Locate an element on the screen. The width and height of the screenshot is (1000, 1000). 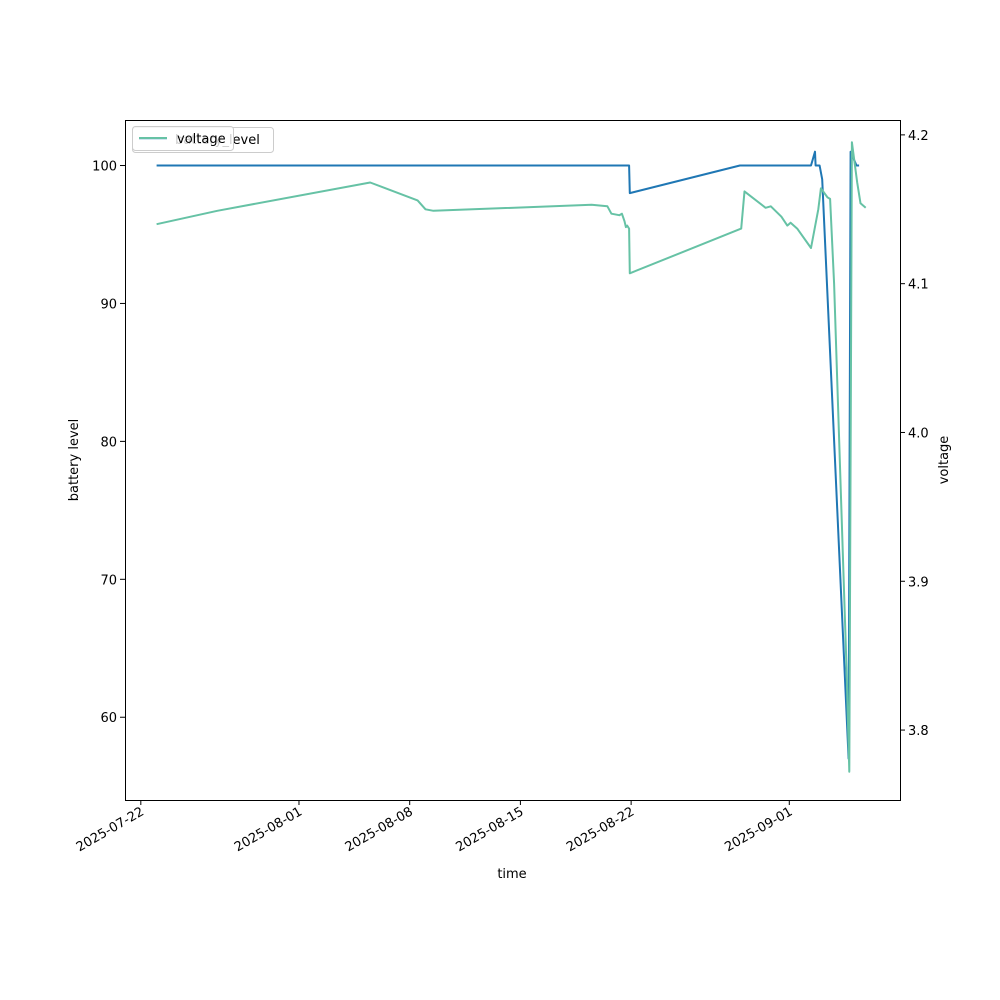
legend-voltage: voltage is located at coordinates (183, 138).